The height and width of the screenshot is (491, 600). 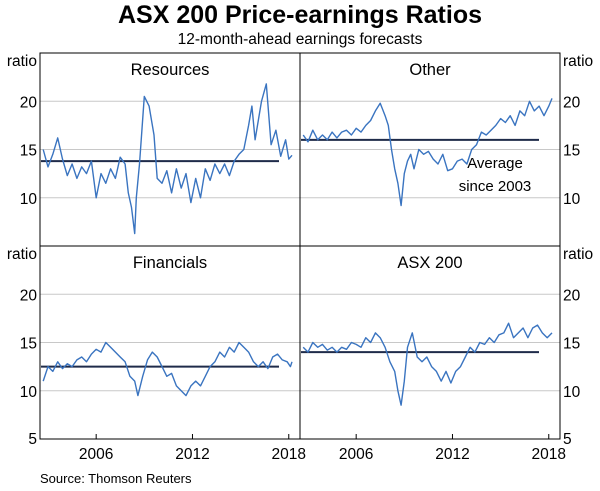 What do you see at coordinates (495, 186) in the screenshot?
I see `annotation-text: since 2003` at bounding box center [495, 186].